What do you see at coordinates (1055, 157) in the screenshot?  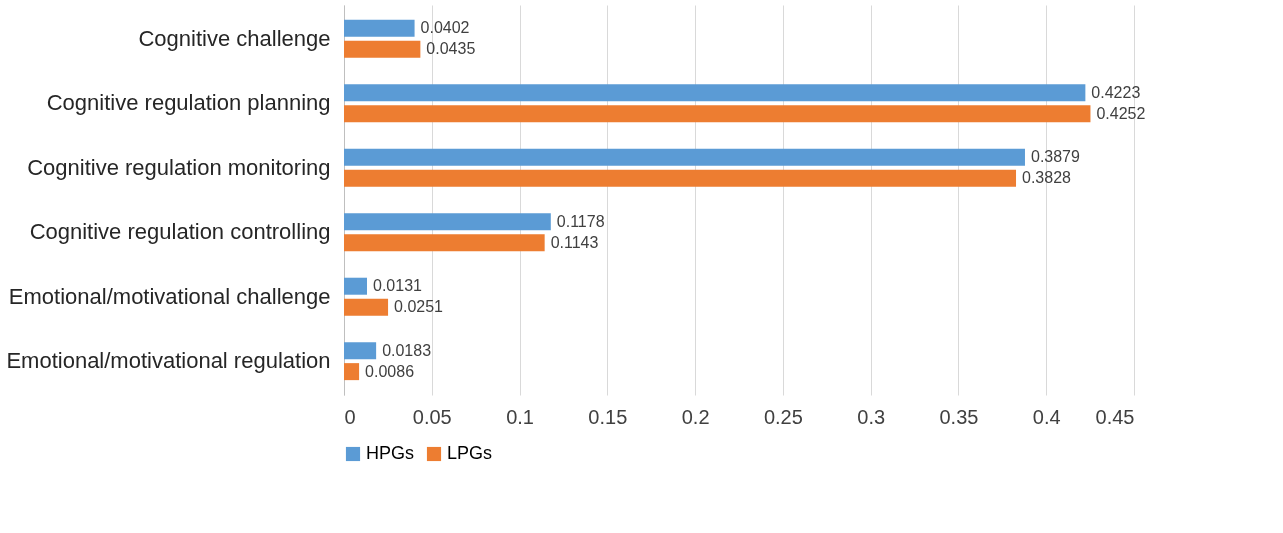 I see `data-label: 0.3879` at bounding box center [1055, 157].